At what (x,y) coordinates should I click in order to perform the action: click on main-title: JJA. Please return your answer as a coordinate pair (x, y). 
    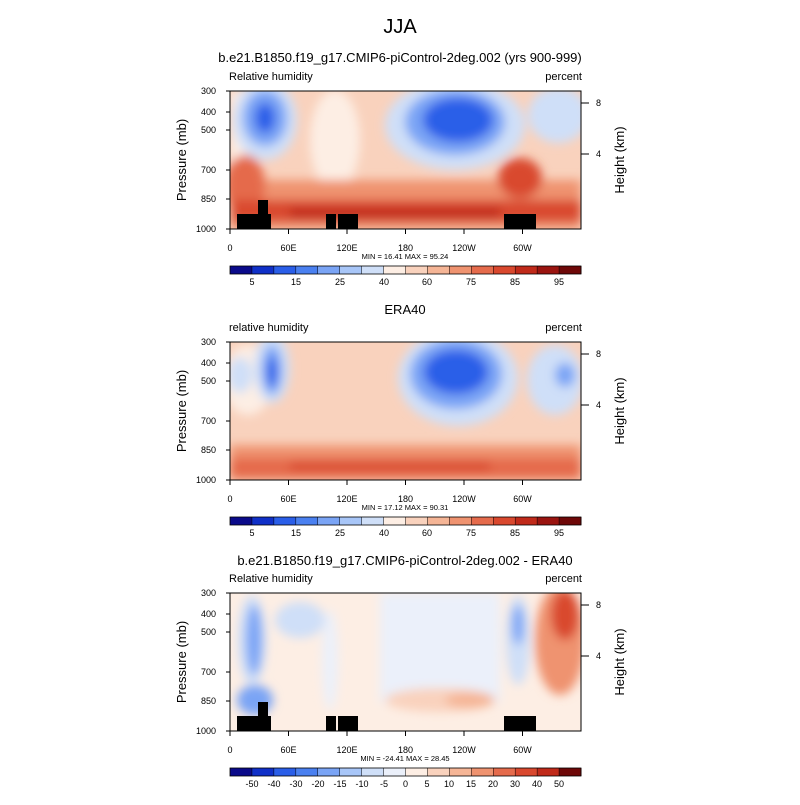
    Looking at the image, I should click on (400, 27).